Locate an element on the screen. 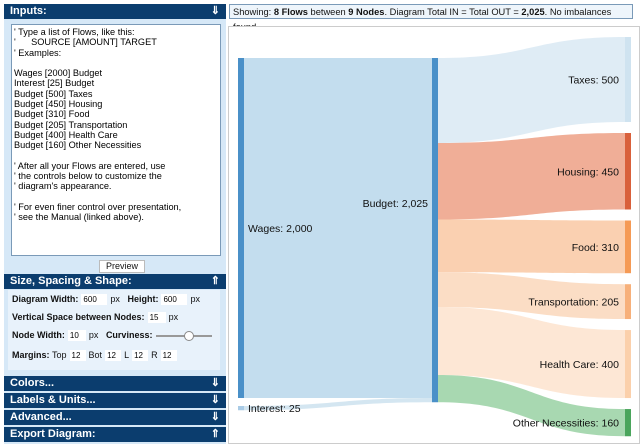  node-label-food: Food: 310 is located at coordinates (595, 248).